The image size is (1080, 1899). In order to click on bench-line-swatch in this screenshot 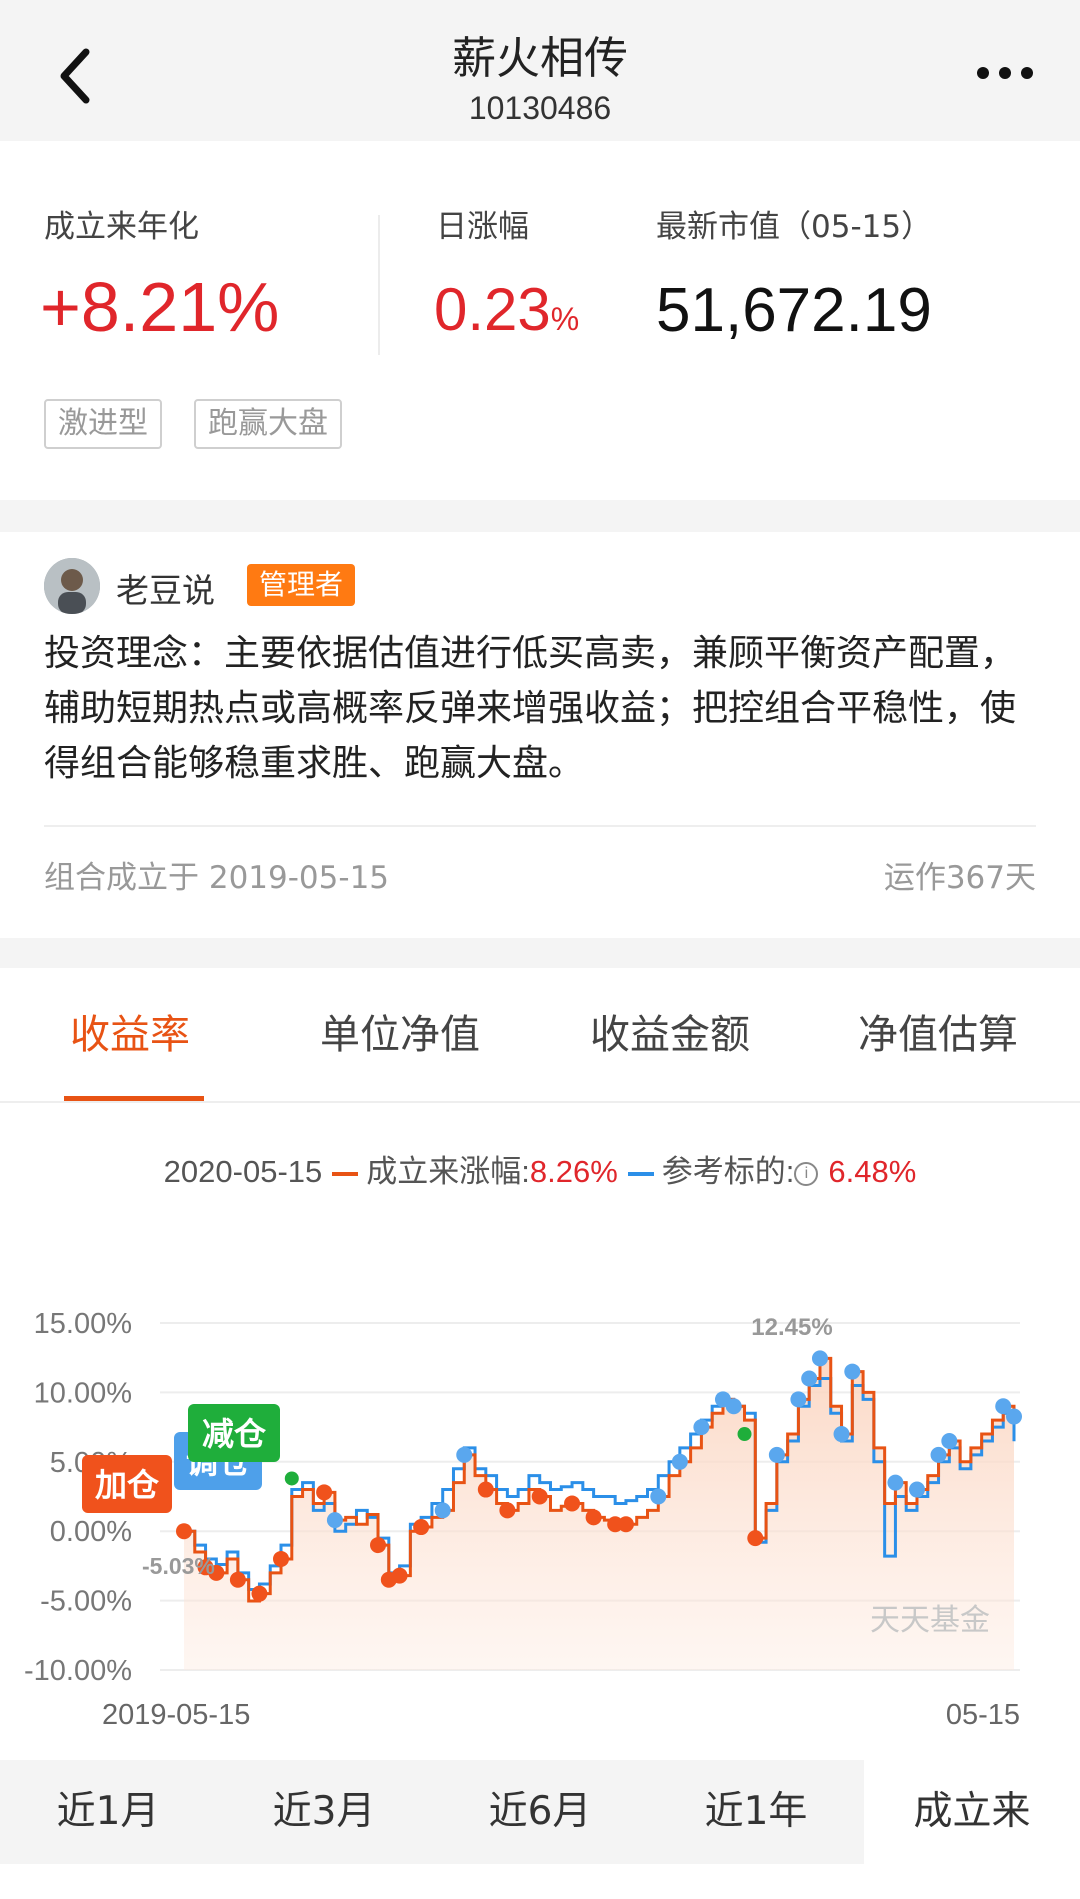, I will do `click(640, 1173)`.